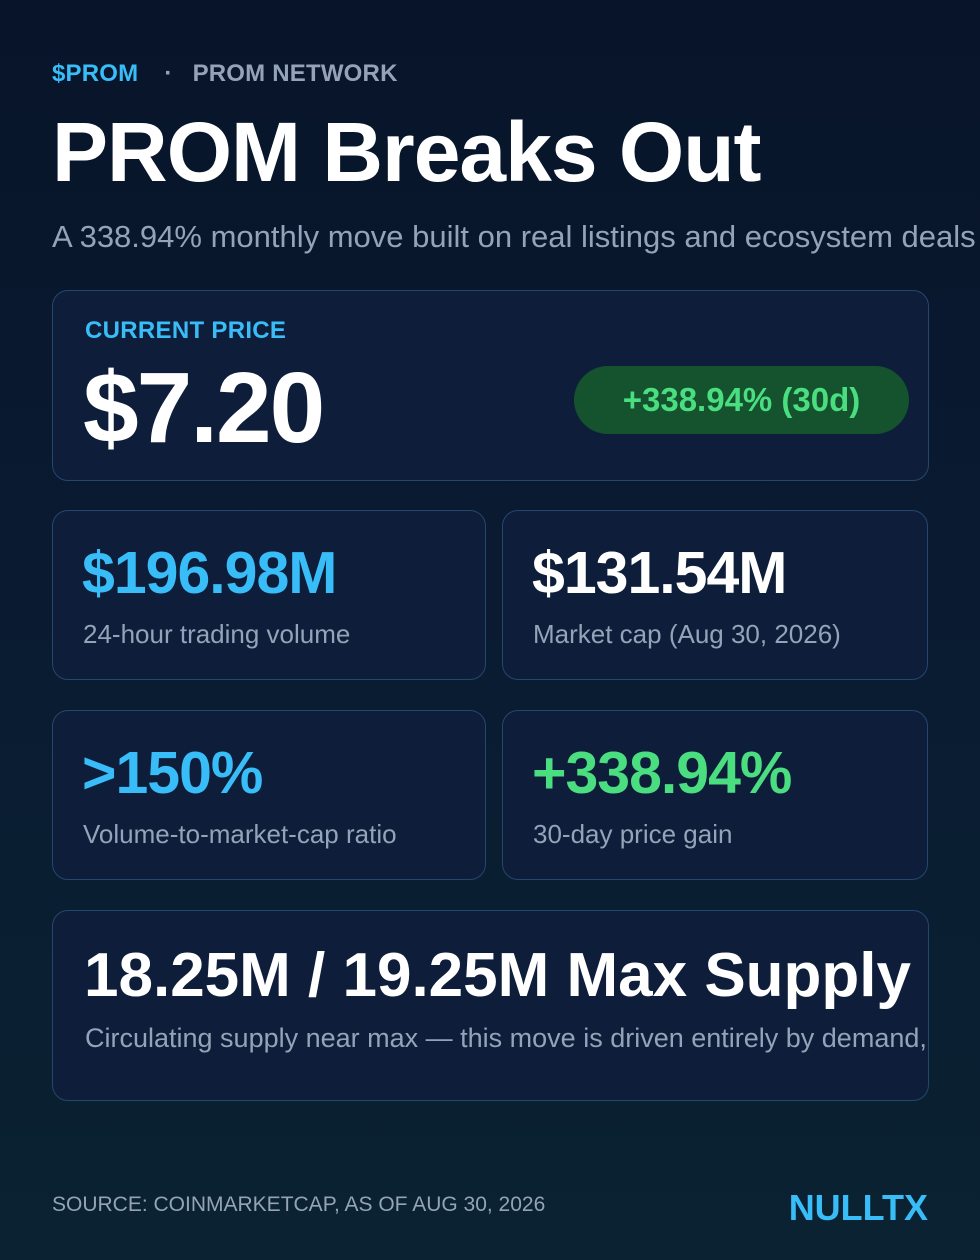 The height and width of the screenshot is (1260, 980). I want to click on page-title: PROM Breaks Out, so click(407, 152).